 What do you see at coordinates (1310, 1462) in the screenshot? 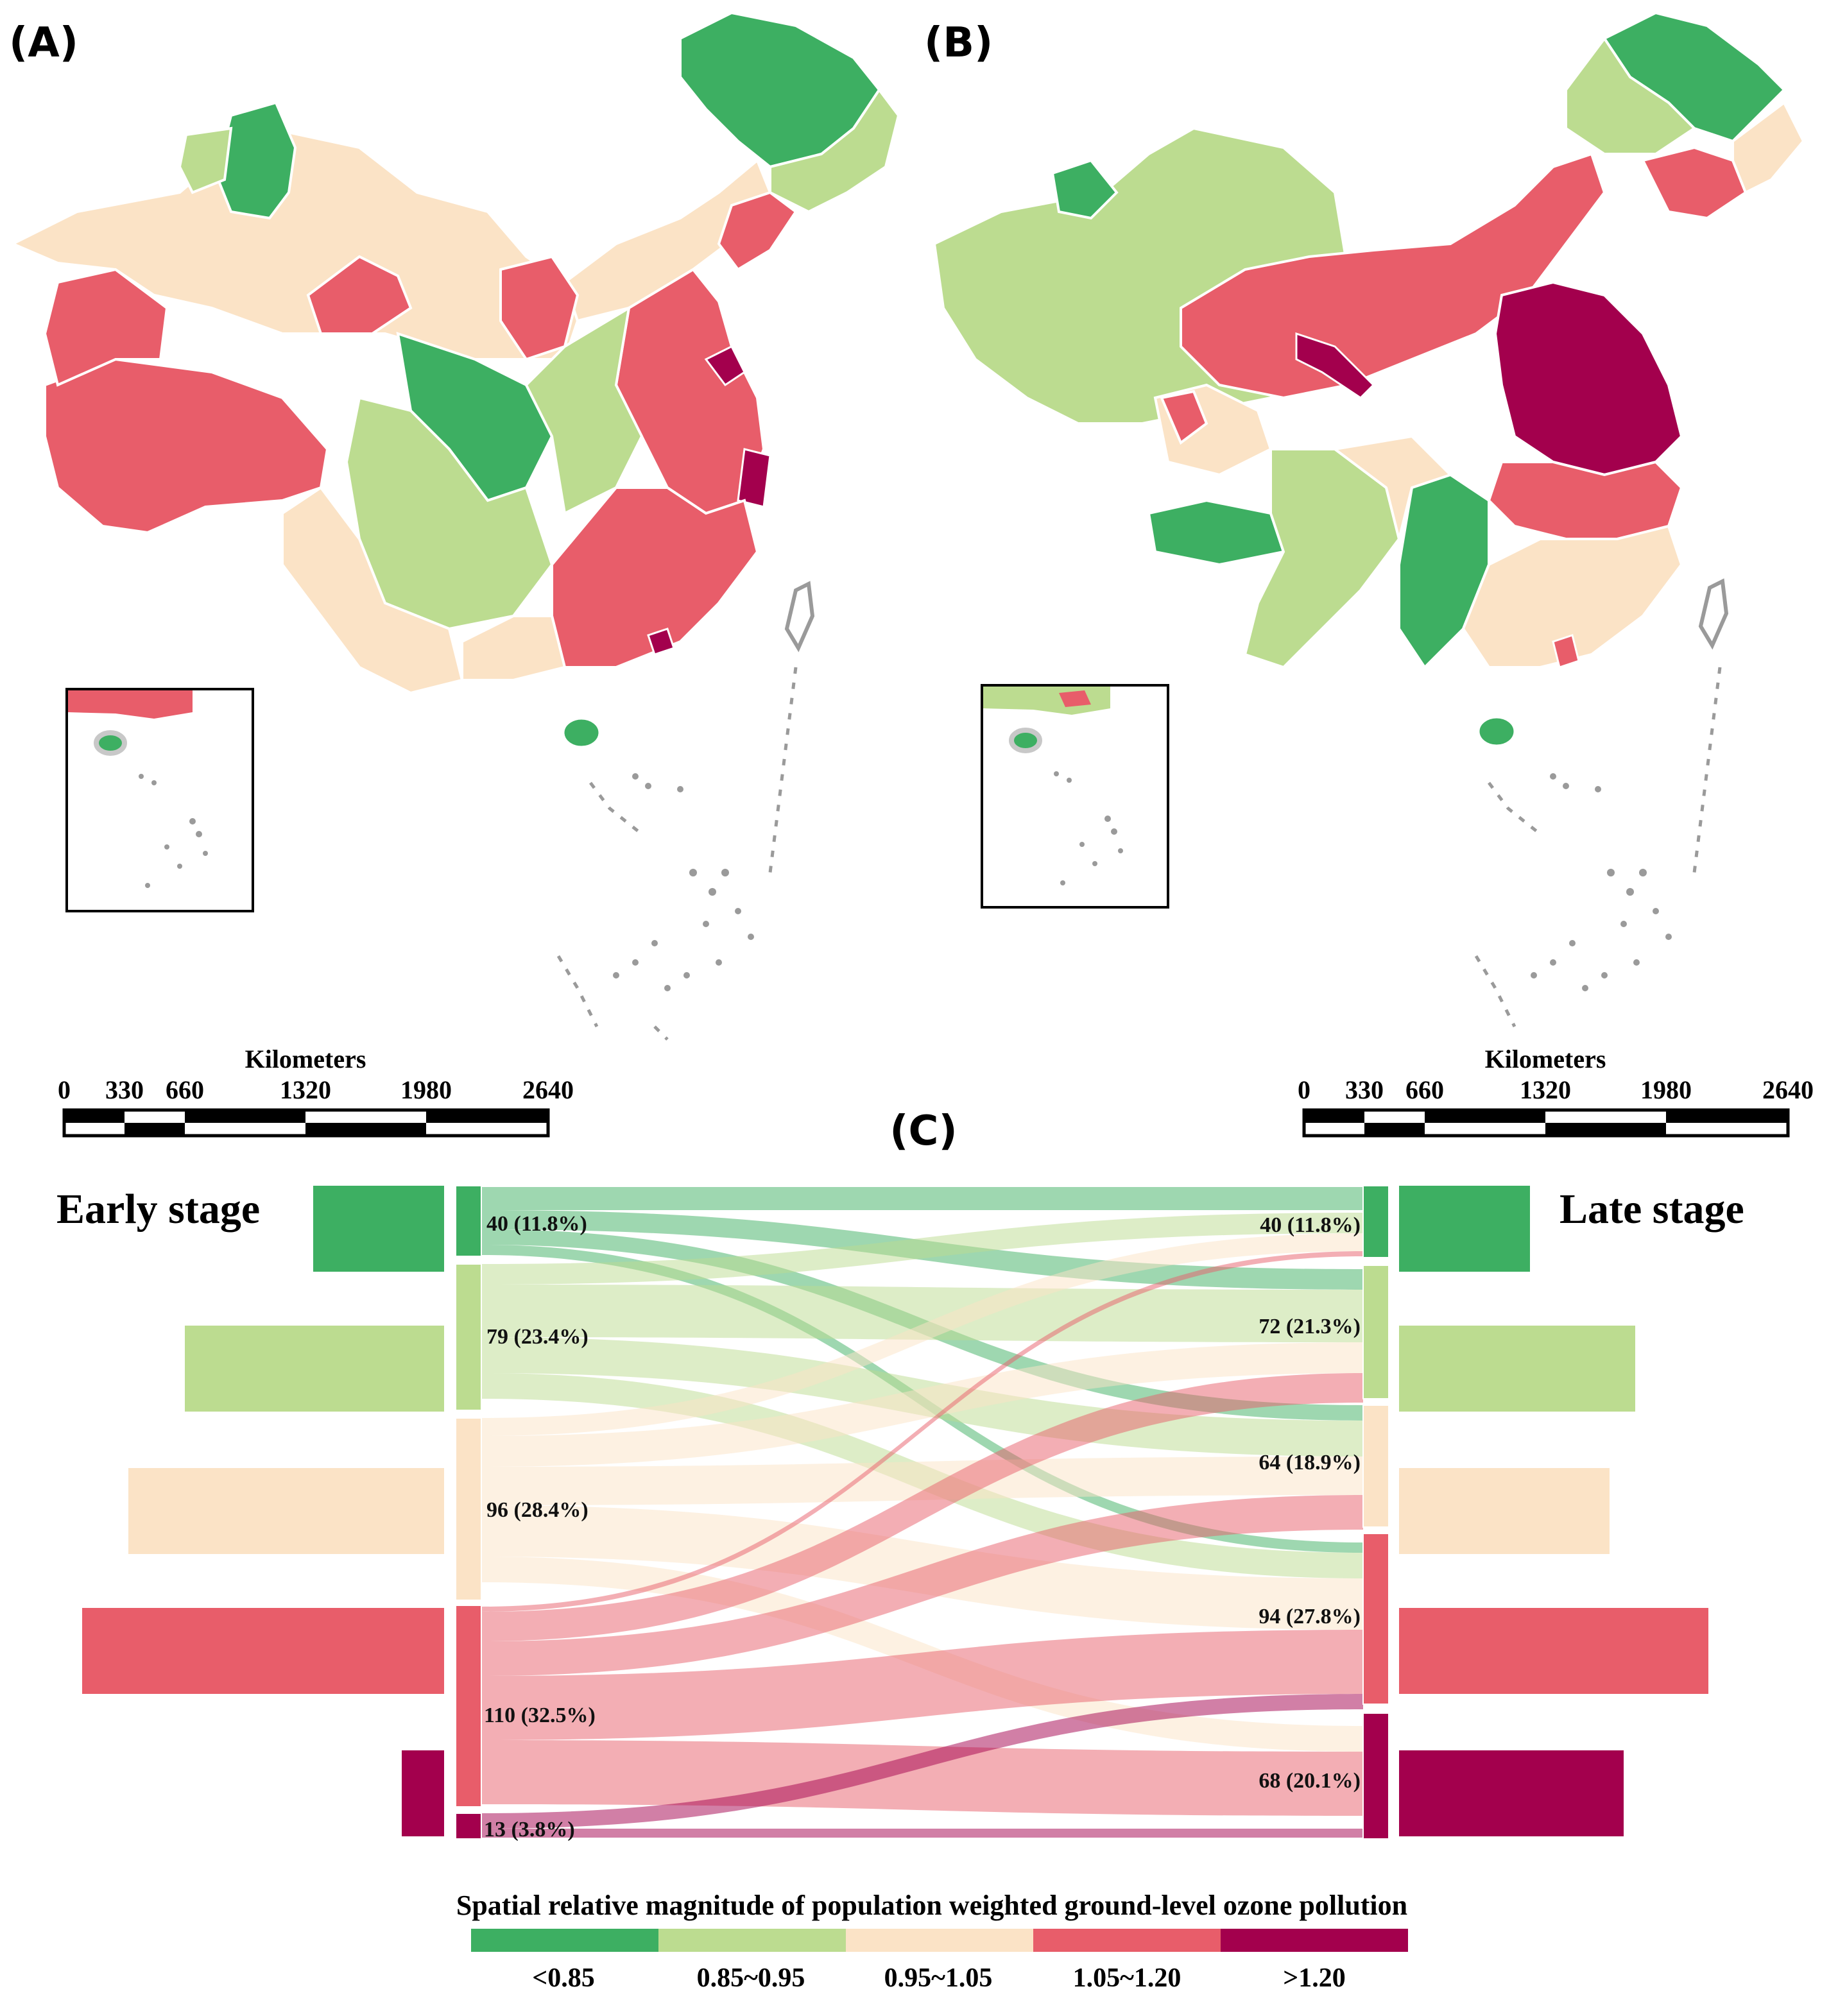
I see `right-node-label-3: 64 (18.9%)` at bounding box center [1310, 1462].